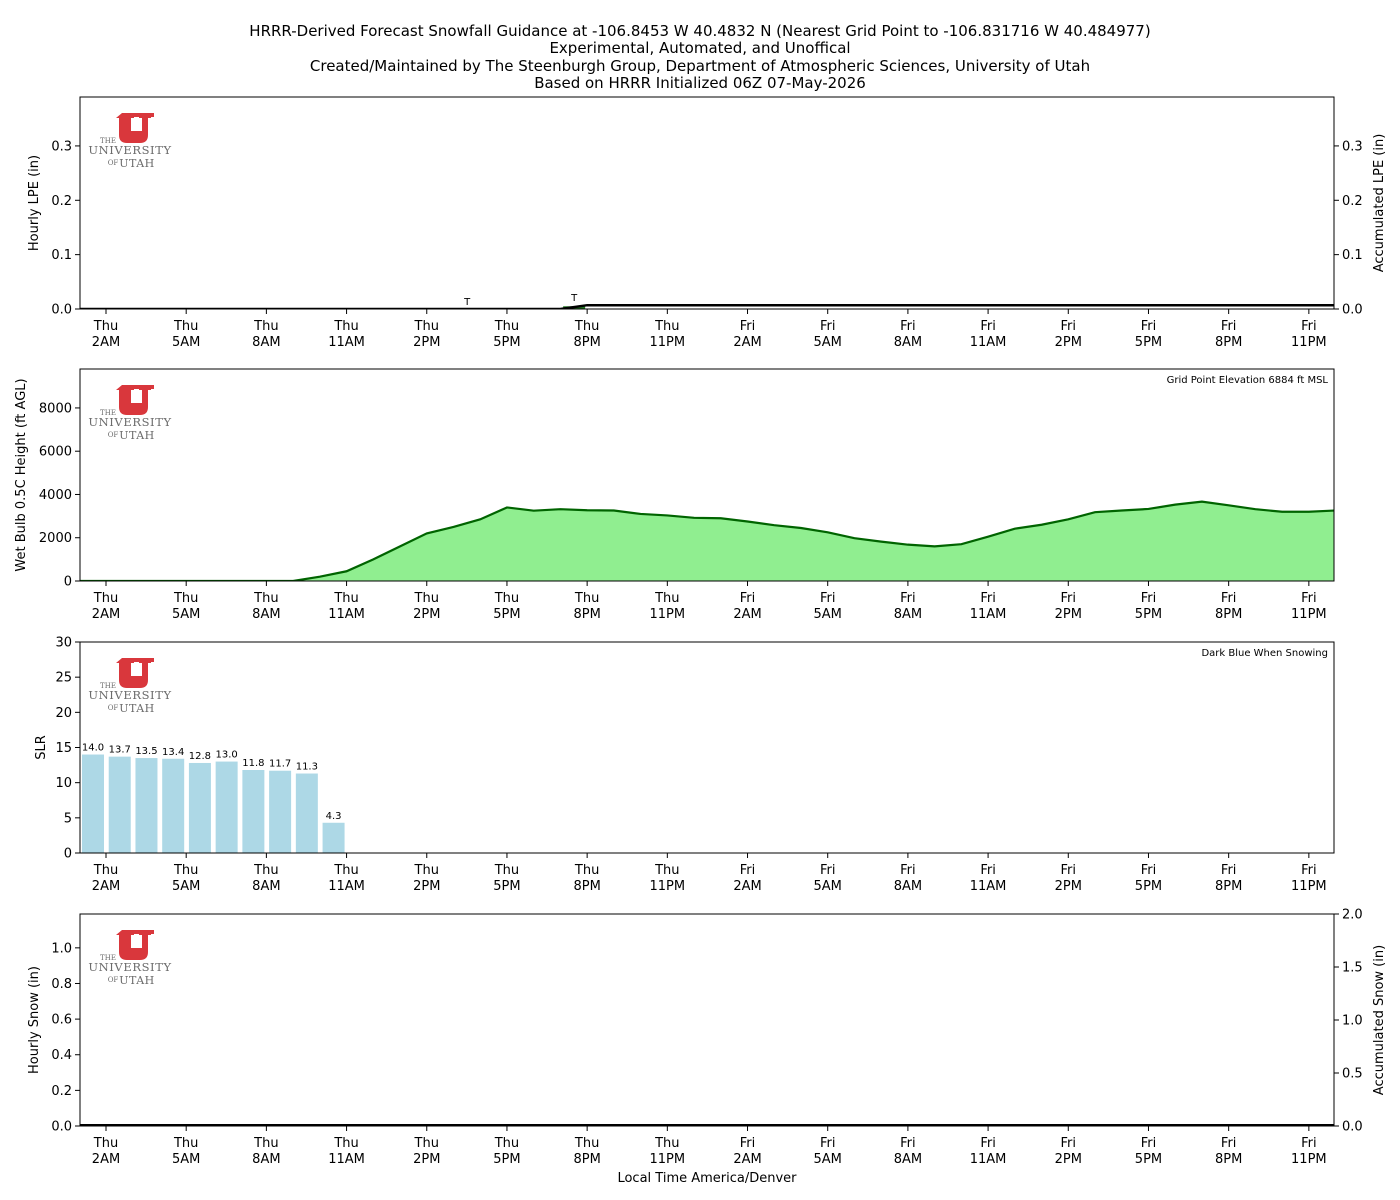 The image size is (1400, 1200). What do you see at coordinates (61, 255) in the screenshot?
I see `panel-1-ytick-label: 0.1` at bounding box center [61, 255].